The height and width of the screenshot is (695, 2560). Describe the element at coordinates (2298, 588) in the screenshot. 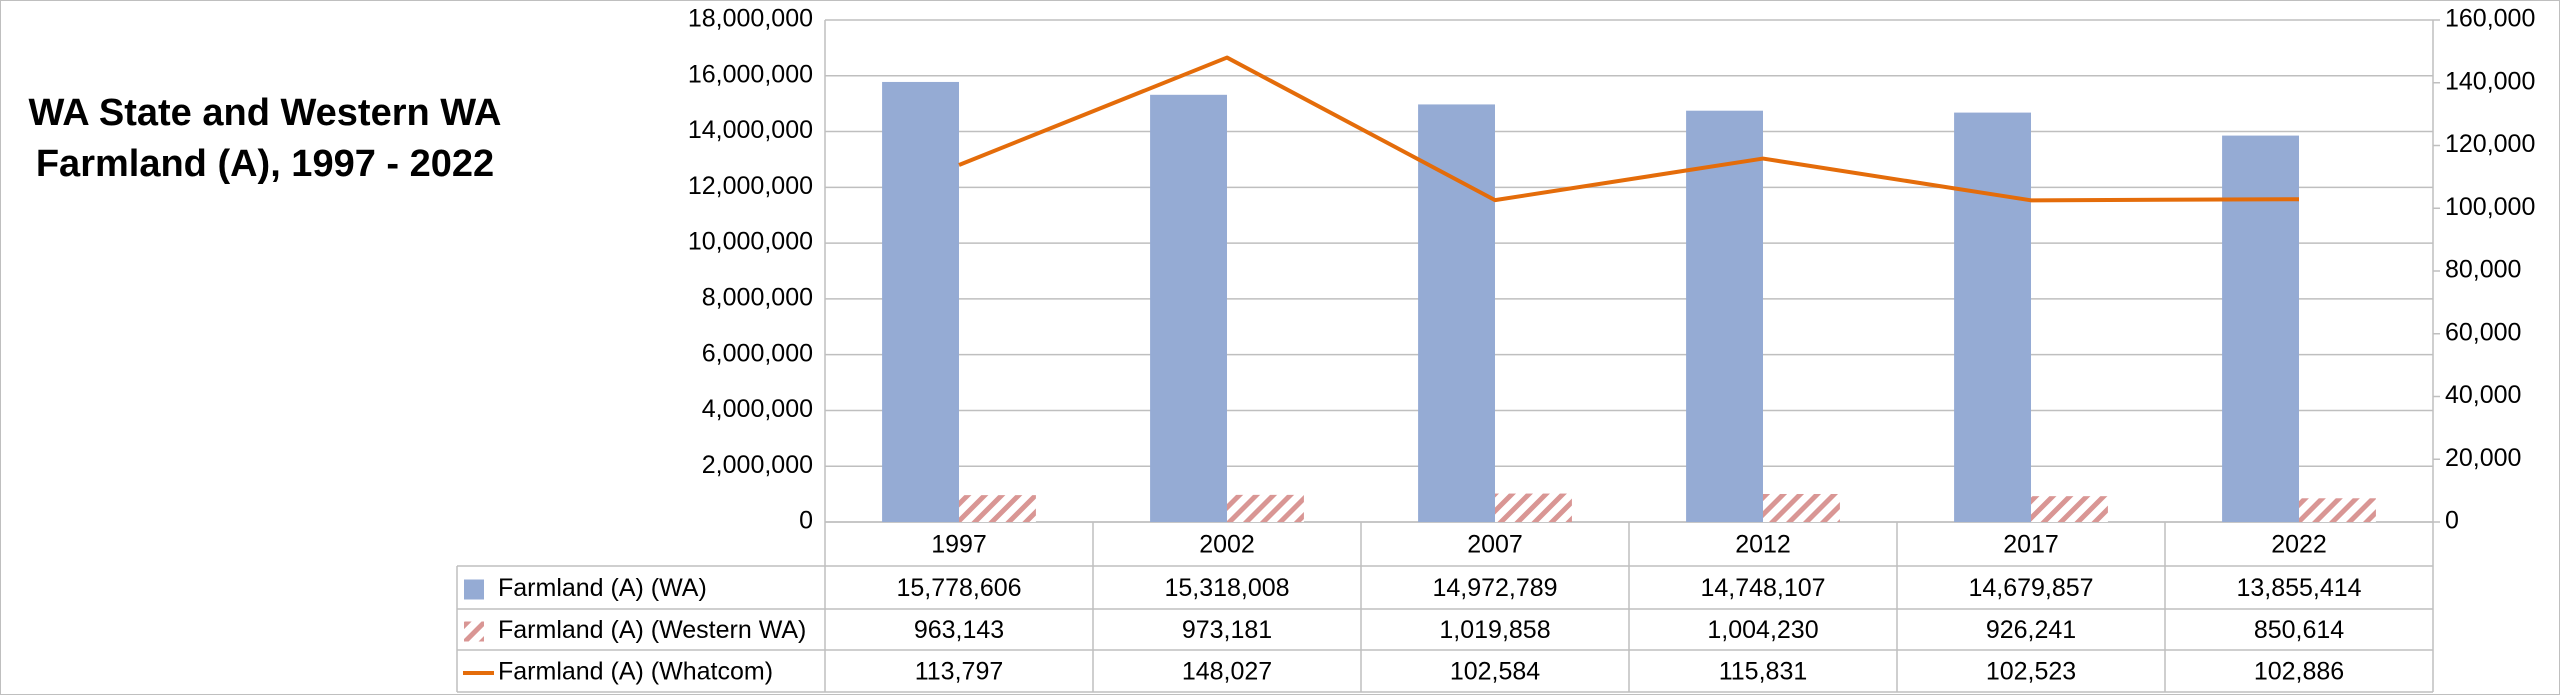

I see `table-value: 13,855,414` at that location.